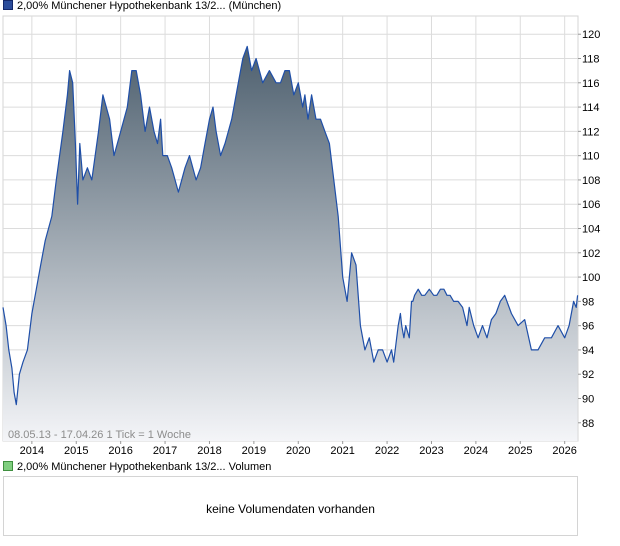 The width and height of the screenshot is (620, 546). I want to click on x-tick-label: 2023, so click(431, 451).